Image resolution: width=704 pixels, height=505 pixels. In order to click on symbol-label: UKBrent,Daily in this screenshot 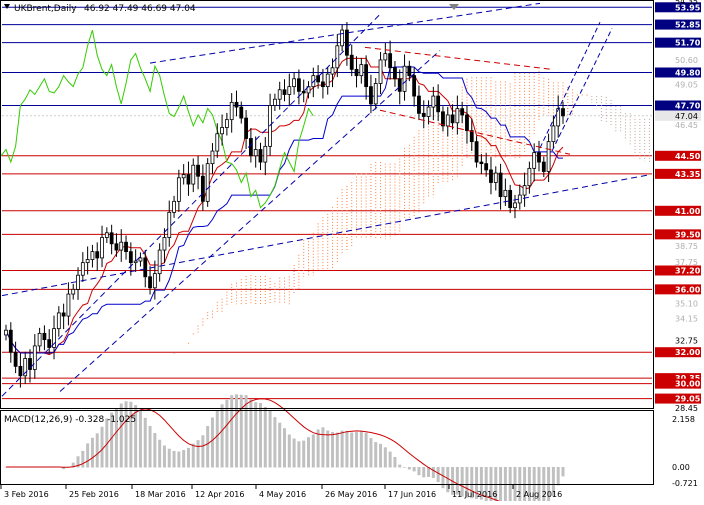, I will do `click(45, 9)`.